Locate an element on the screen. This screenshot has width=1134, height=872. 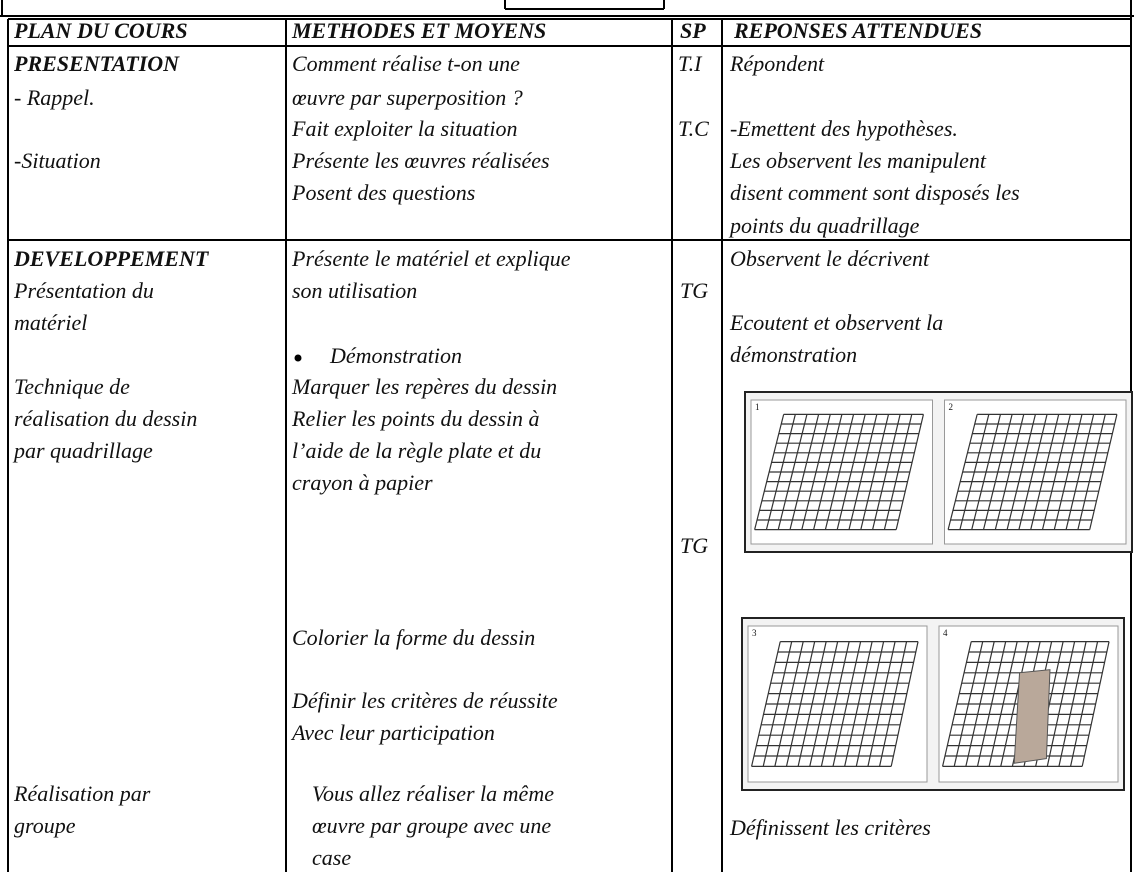
cell-line: points du quadrillage is located at coordinates (824, 225).